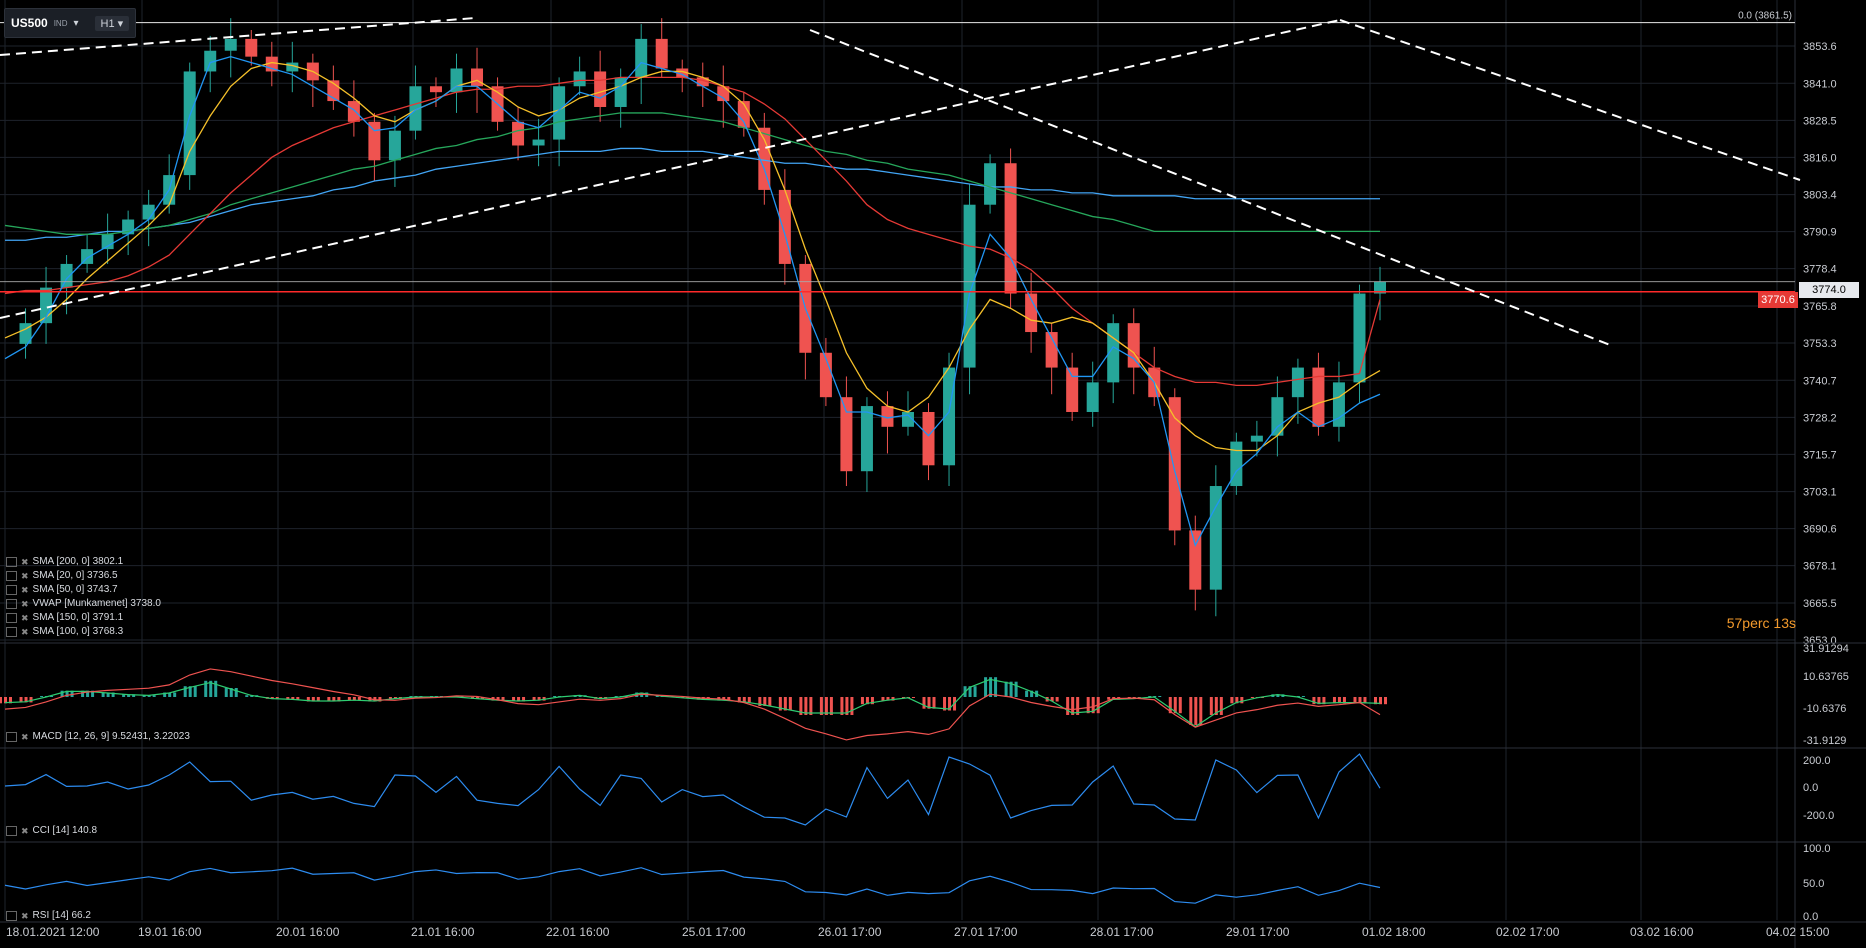  What do you see at coordinates (1820, 196) in the screenshot?
I see `y-tick-label: 3803.4` at bounding box center [1820, 196].